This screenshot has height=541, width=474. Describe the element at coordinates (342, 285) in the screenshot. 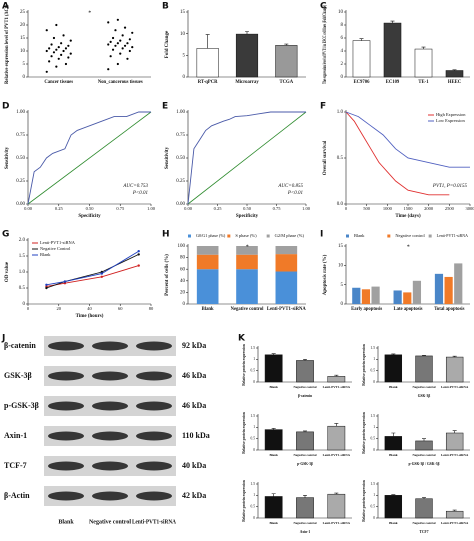

I see `y-tick-label: 5` at that location.